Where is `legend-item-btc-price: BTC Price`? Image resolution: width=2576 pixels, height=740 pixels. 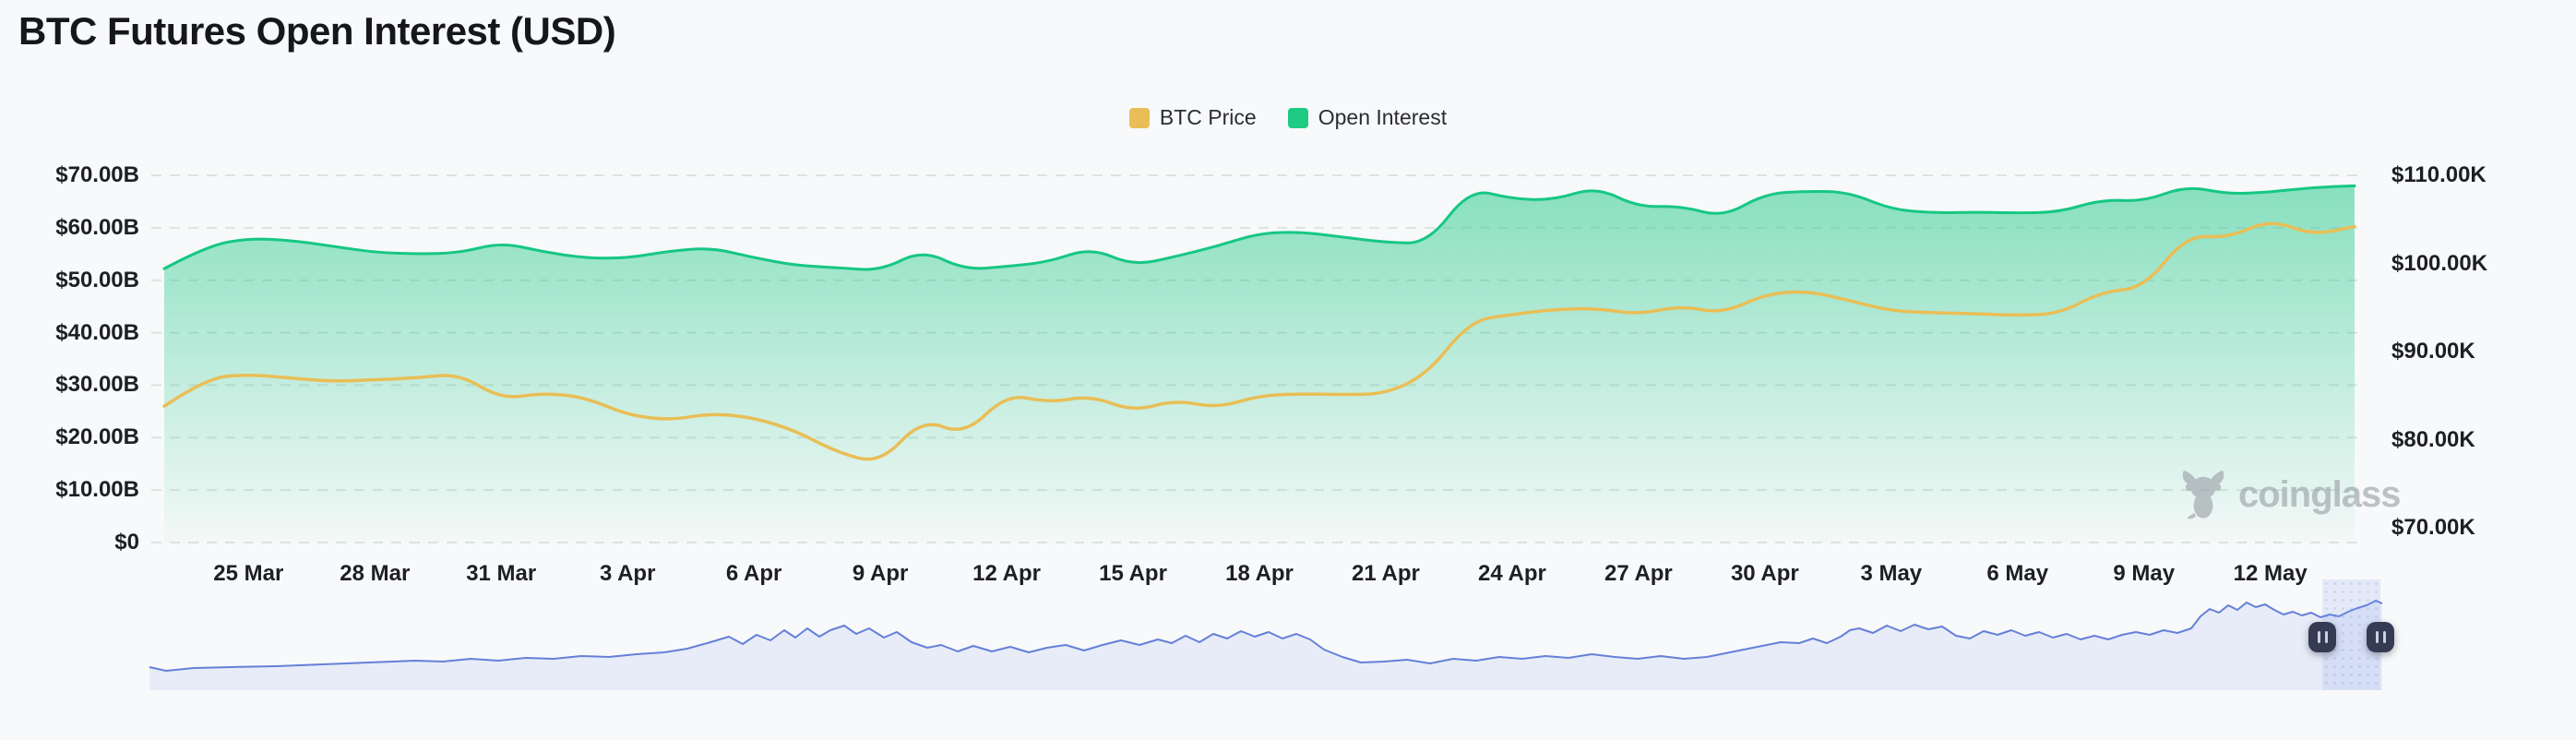 legend-item-btc-price: BTC Price is located at coordinates (1192, 117).